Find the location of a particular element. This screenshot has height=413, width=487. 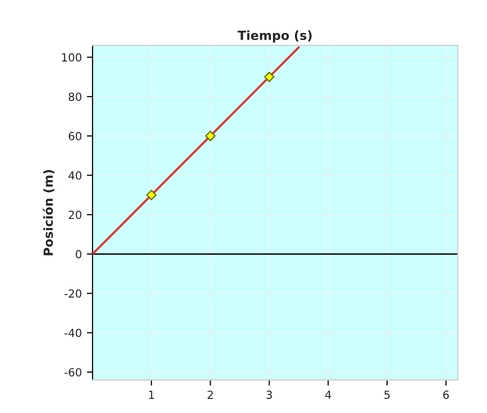

y-tick-label: 0 is located at coordinates (79, 254).